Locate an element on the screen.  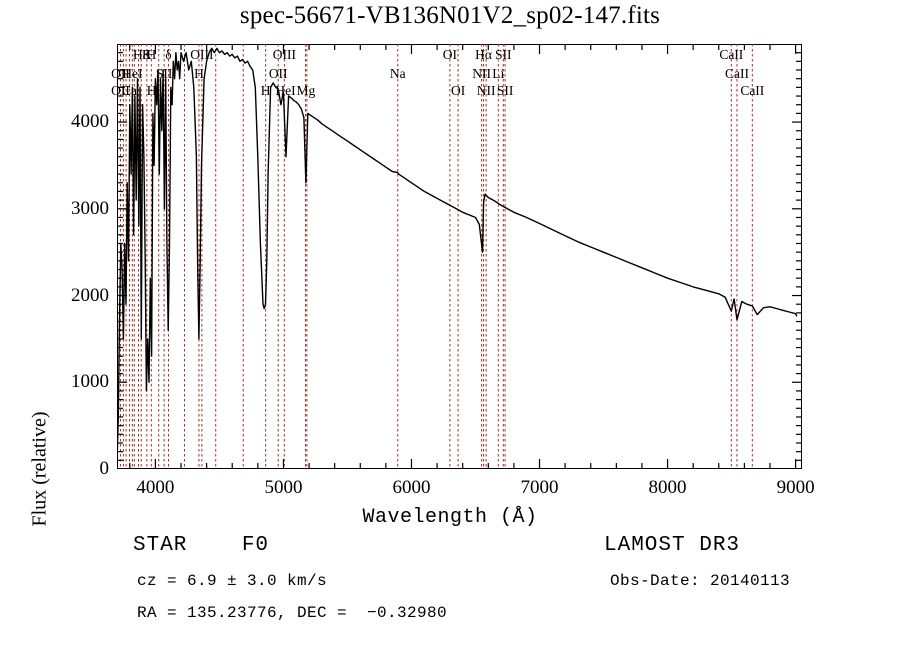
line-id-label: Ca is located at coordinates (130, 90).